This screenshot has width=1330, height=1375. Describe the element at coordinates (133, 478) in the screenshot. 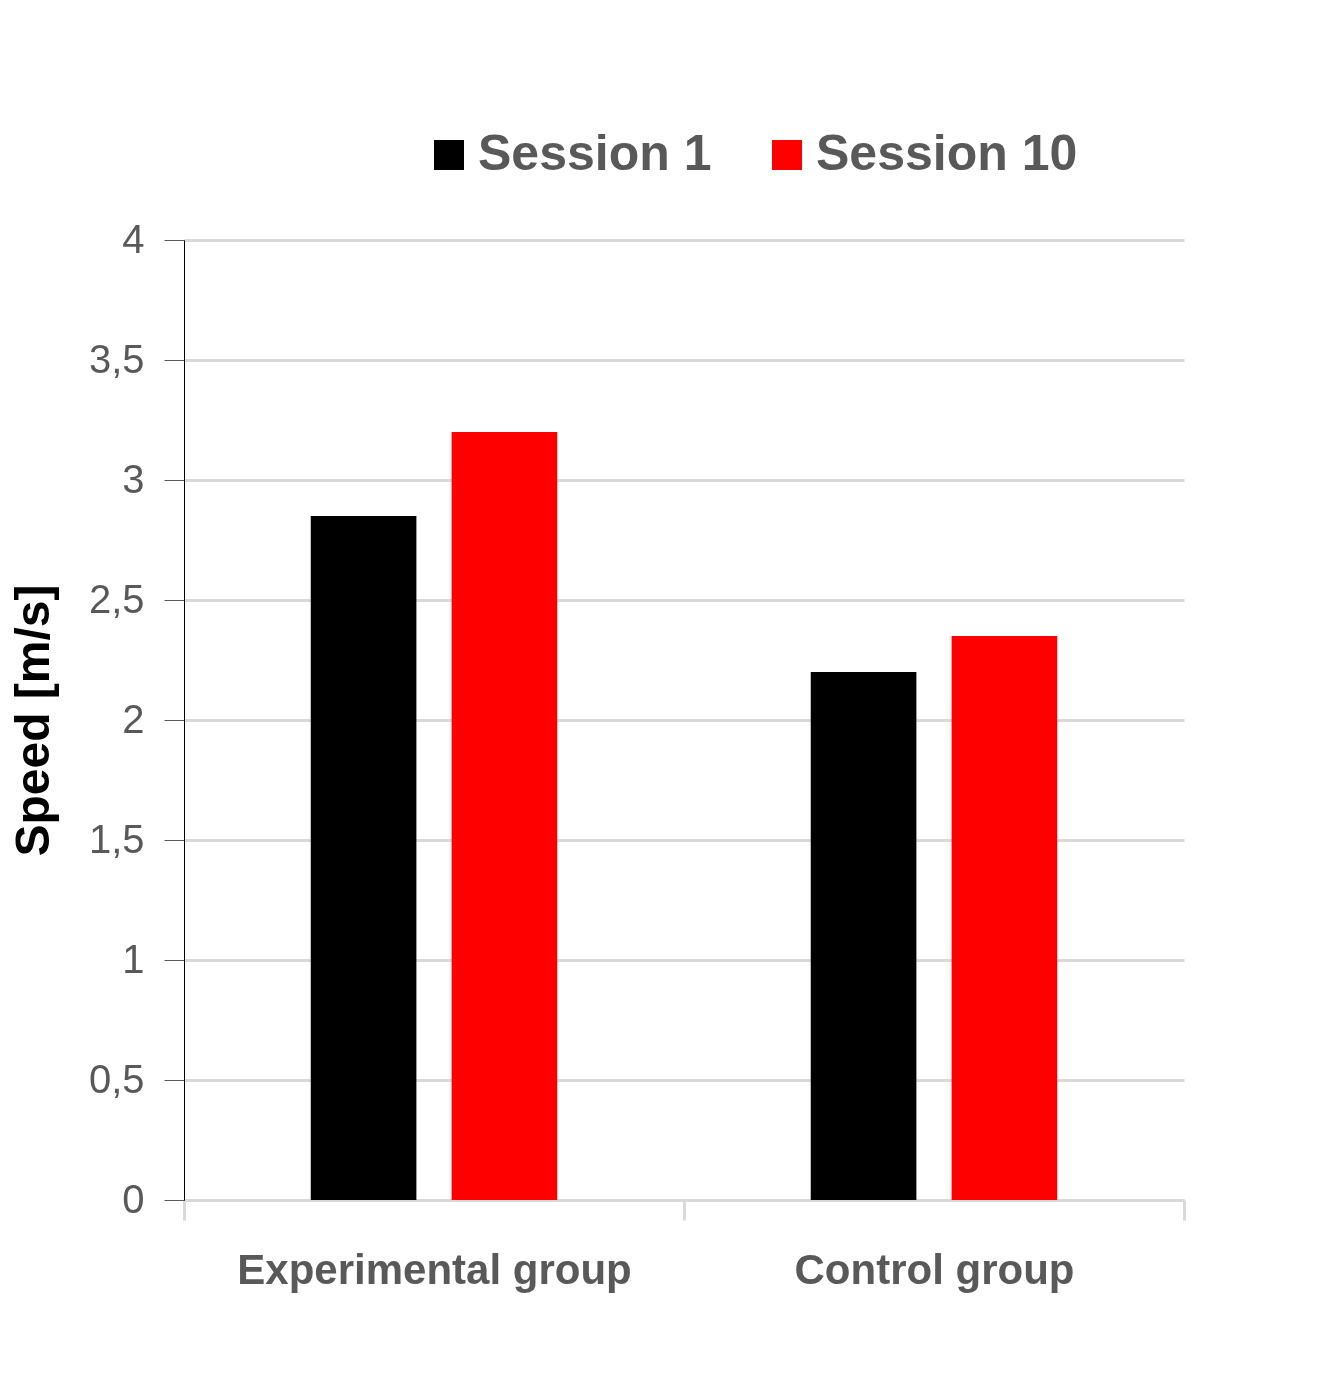

I see `y-tick-label: 3` at that location.